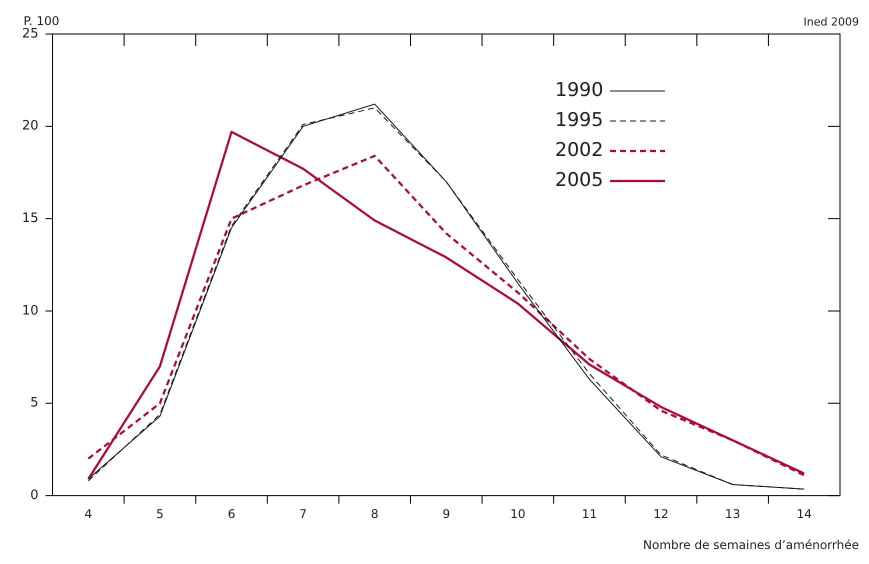 The height and width of the screenshot is (564, 869). Describe the element at coordinates (751, 545) in the screenshot. I see `x-axis-title: Nombre de semaines d’aménorrhée` at that location.